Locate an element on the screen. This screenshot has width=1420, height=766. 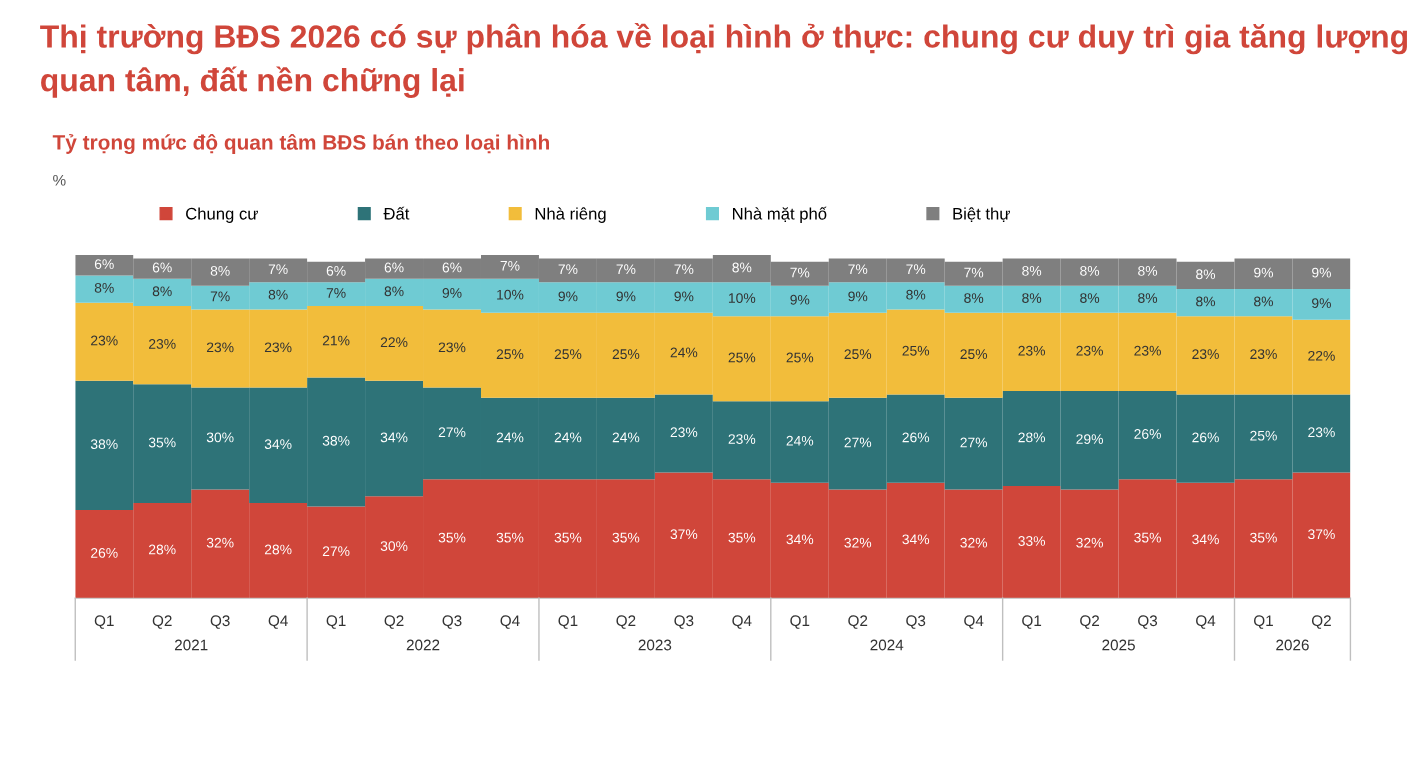
chart-title: Thị trường BĐS 2026 có sự phân hóa về loại hình ở thực: chung cư duy trì gia tăng lượng quan tâm, đất nền chững lại is located at coordinates (724, 60).